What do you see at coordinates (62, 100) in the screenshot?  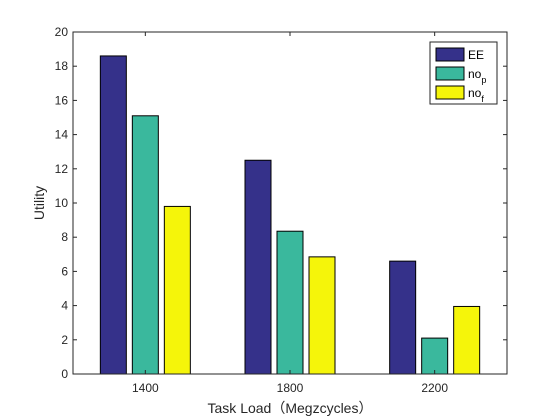 I see `y-tick-label-16: 16` at bounding box center [62, 100].